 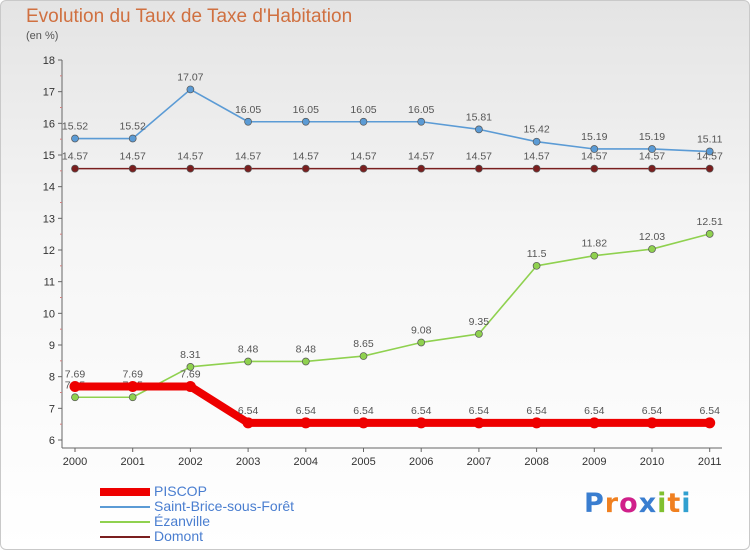 What do you see at coordinates (392, 404) in the screenshot?
I see `series-line-piscop` at bounding box center [392, 404].